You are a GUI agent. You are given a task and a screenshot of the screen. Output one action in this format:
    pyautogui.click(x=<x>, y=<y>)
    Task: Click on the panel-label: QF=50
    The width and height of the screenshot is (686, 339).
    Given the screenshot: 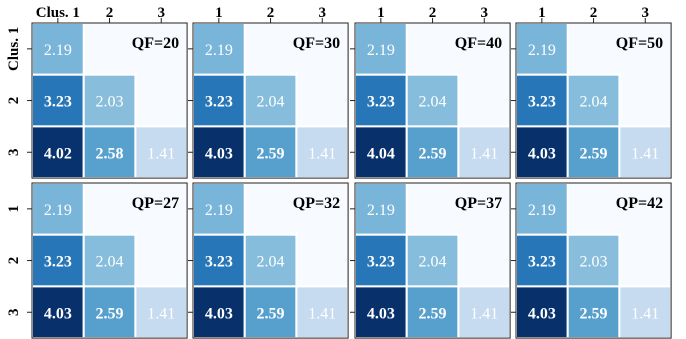 What is the action you would take?
    pyautogui.click(x=639, y=43)
    